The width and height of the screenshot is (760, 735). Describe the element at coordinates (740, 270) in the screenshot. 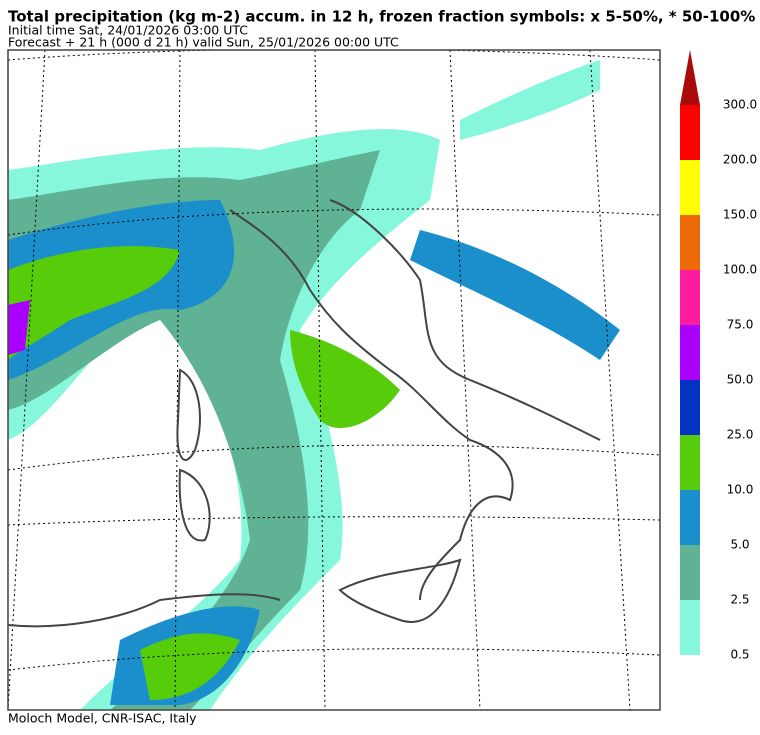

I see `colorbar-label: 100.0` at that location.